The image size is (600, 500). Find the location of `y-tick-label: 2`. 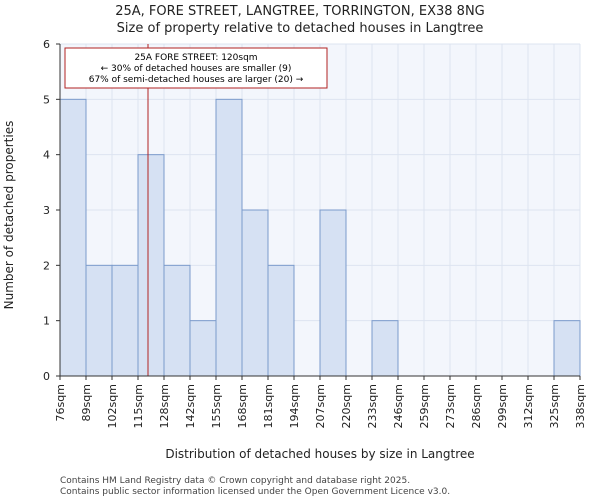

y-tick-label: 2 is located at coordinates (46, 265).